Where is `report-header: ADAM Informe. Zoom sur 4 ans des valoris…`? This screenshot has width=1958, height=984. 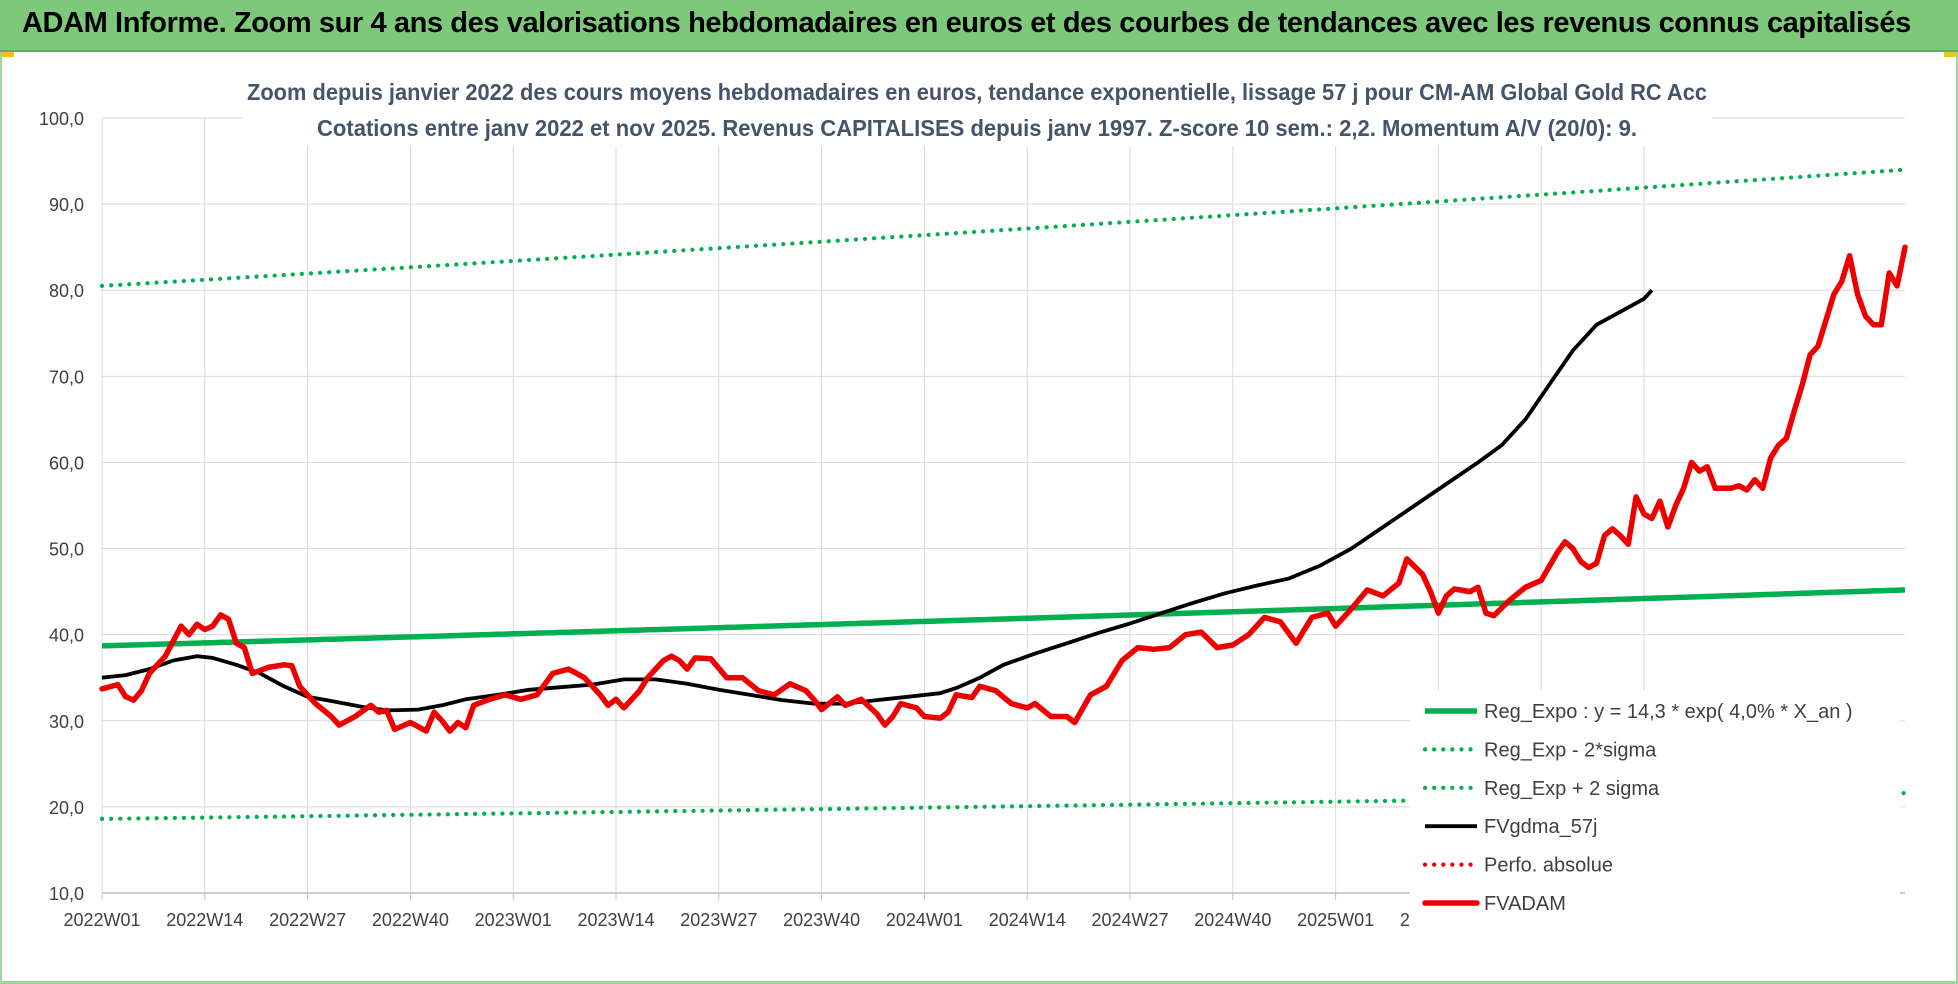
report-header: ADAM Informe. Zoom sur 4 ans des valoris… is located at coordinates (979, 26).